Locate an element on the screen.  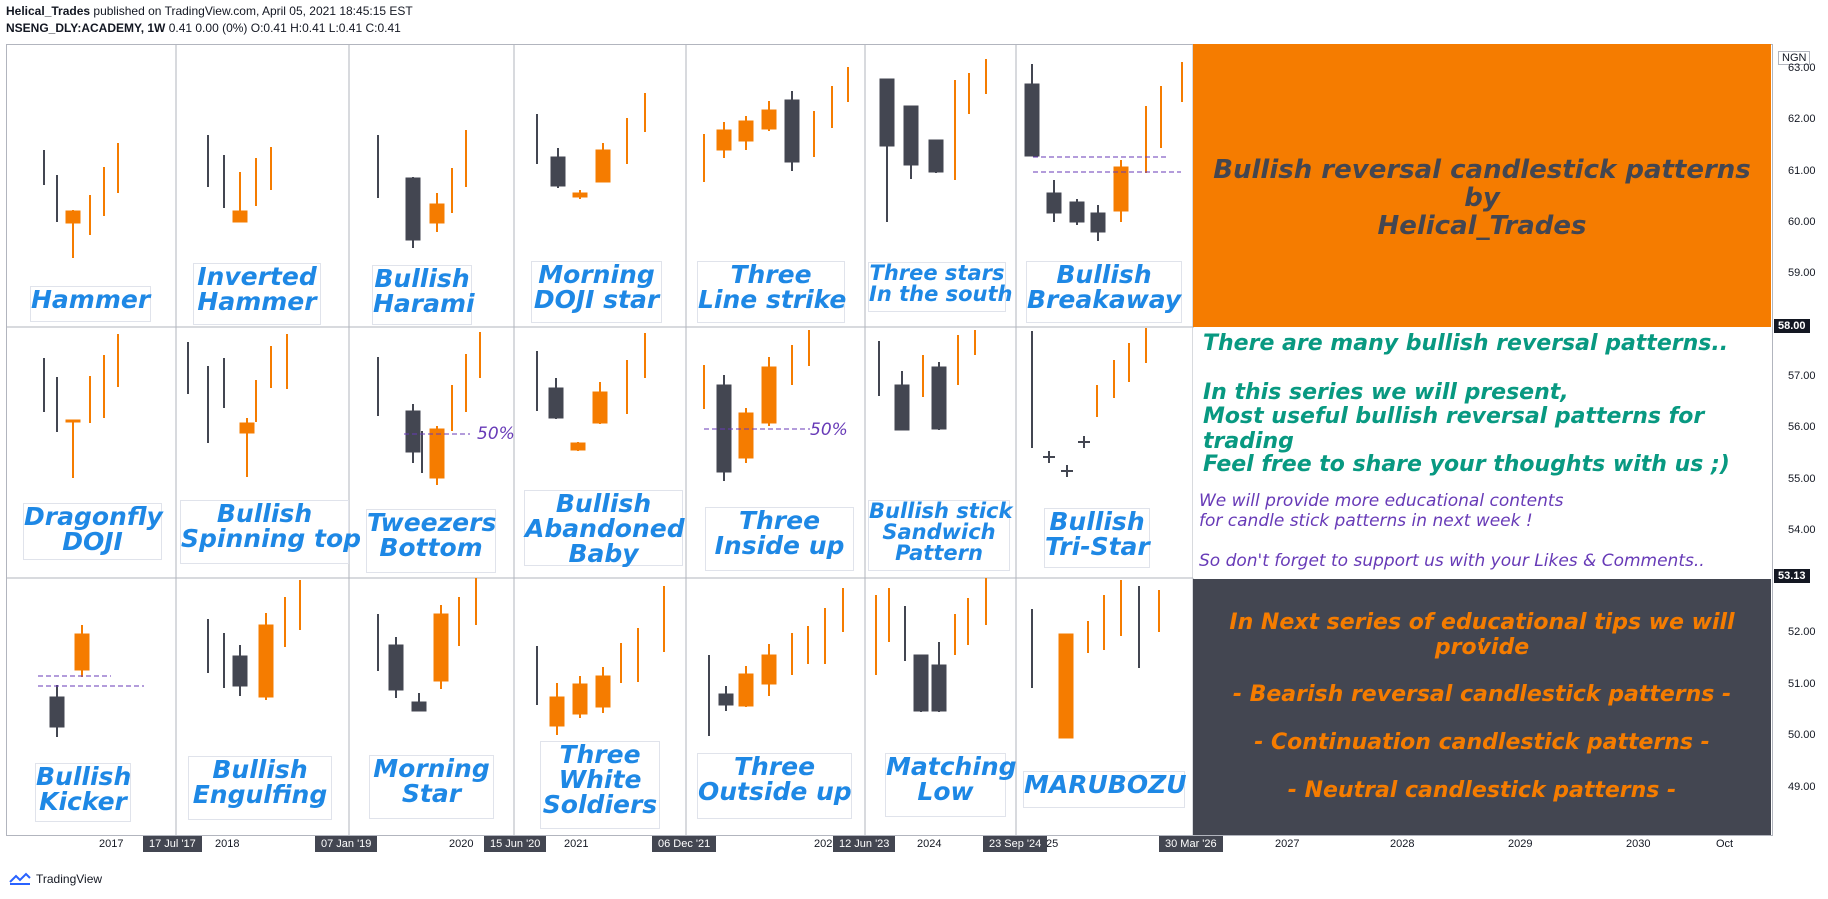
pattern-label: Morning DOJI star is located at coordinates (596, 292).